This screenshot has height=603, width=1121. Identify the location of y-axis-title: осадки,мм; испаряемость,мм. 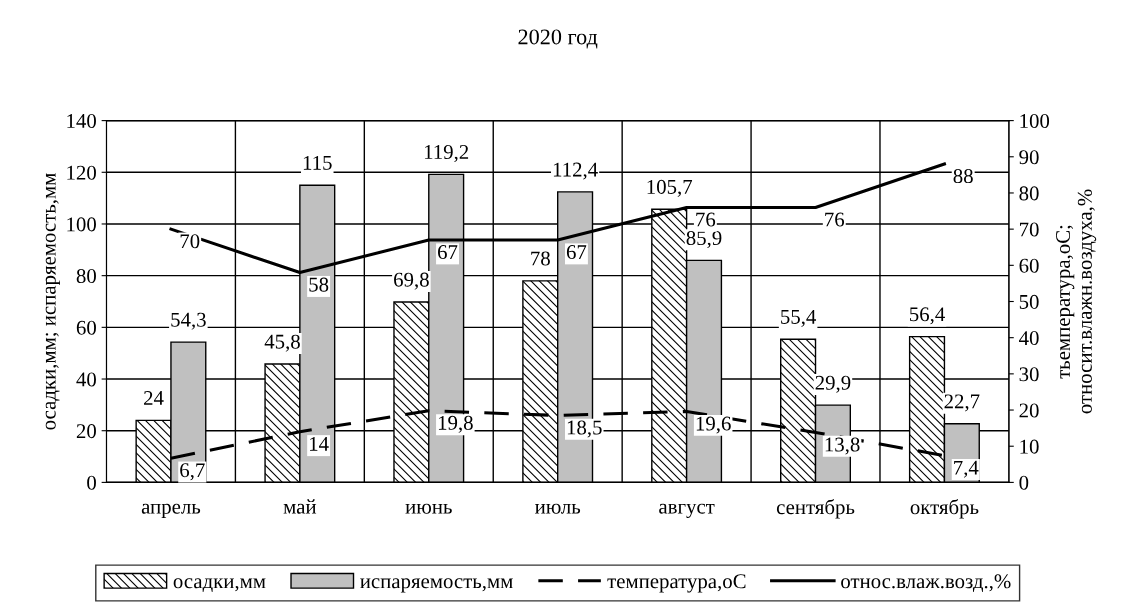
(52, 301).